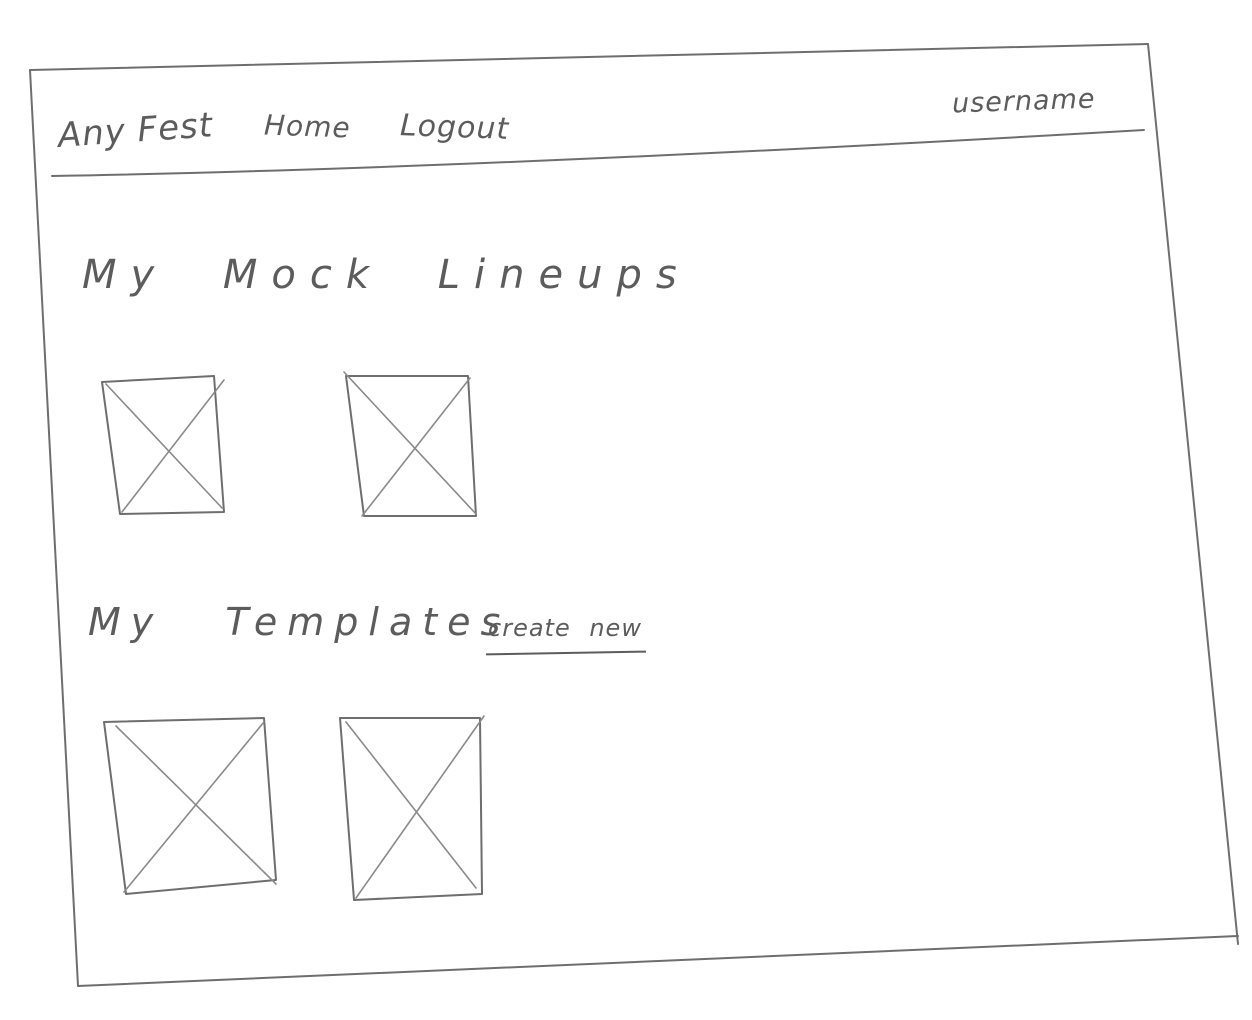 The width and height of the screenshot is (1252, 1020). Describe the element at coordinates (299, 622) in the screenshot. I see `templates-section-title: My Templates` at that location.